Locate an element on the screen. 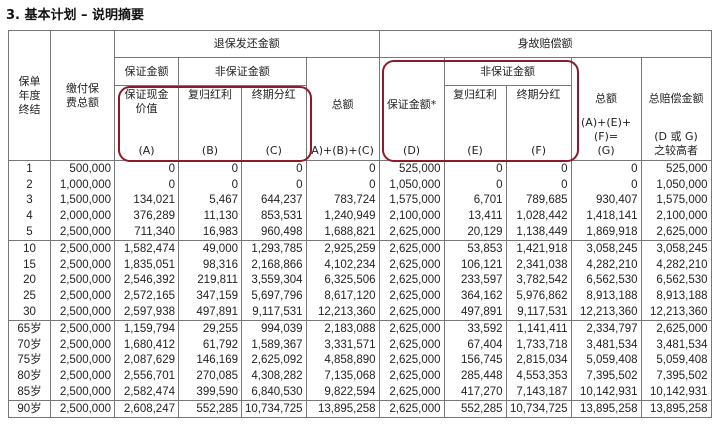 The width and height of the screenshot is (720, 431). label: (E) is located at coordinates (475, 150).